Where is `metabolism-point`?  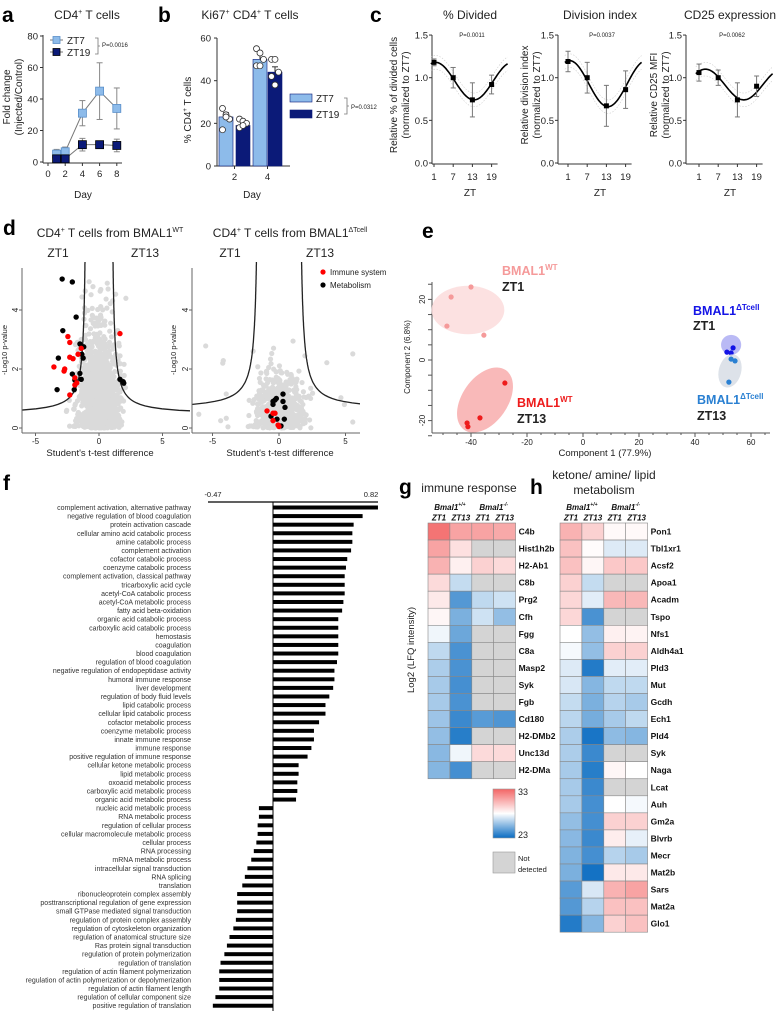 metabolism-point is located at coordinates (72, 282).